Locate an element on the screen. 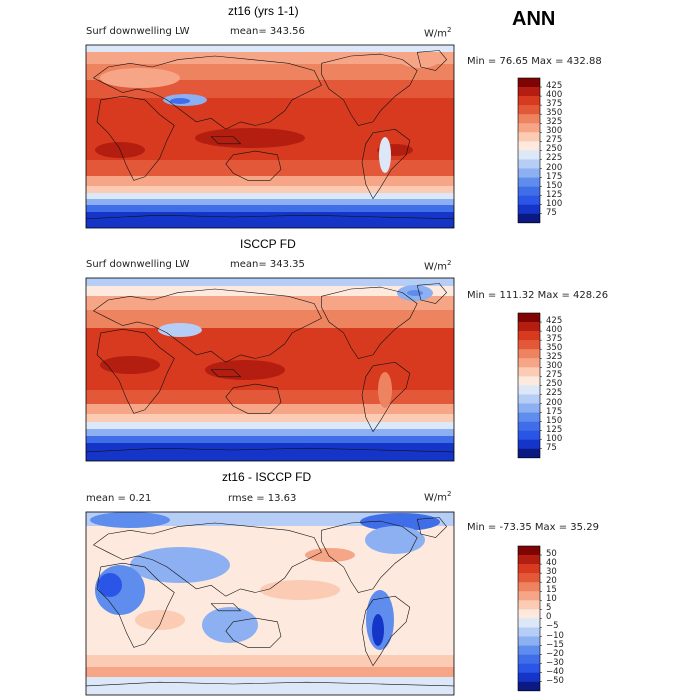  colorbar-1-label: 150 is located at coordinates (554, 185).